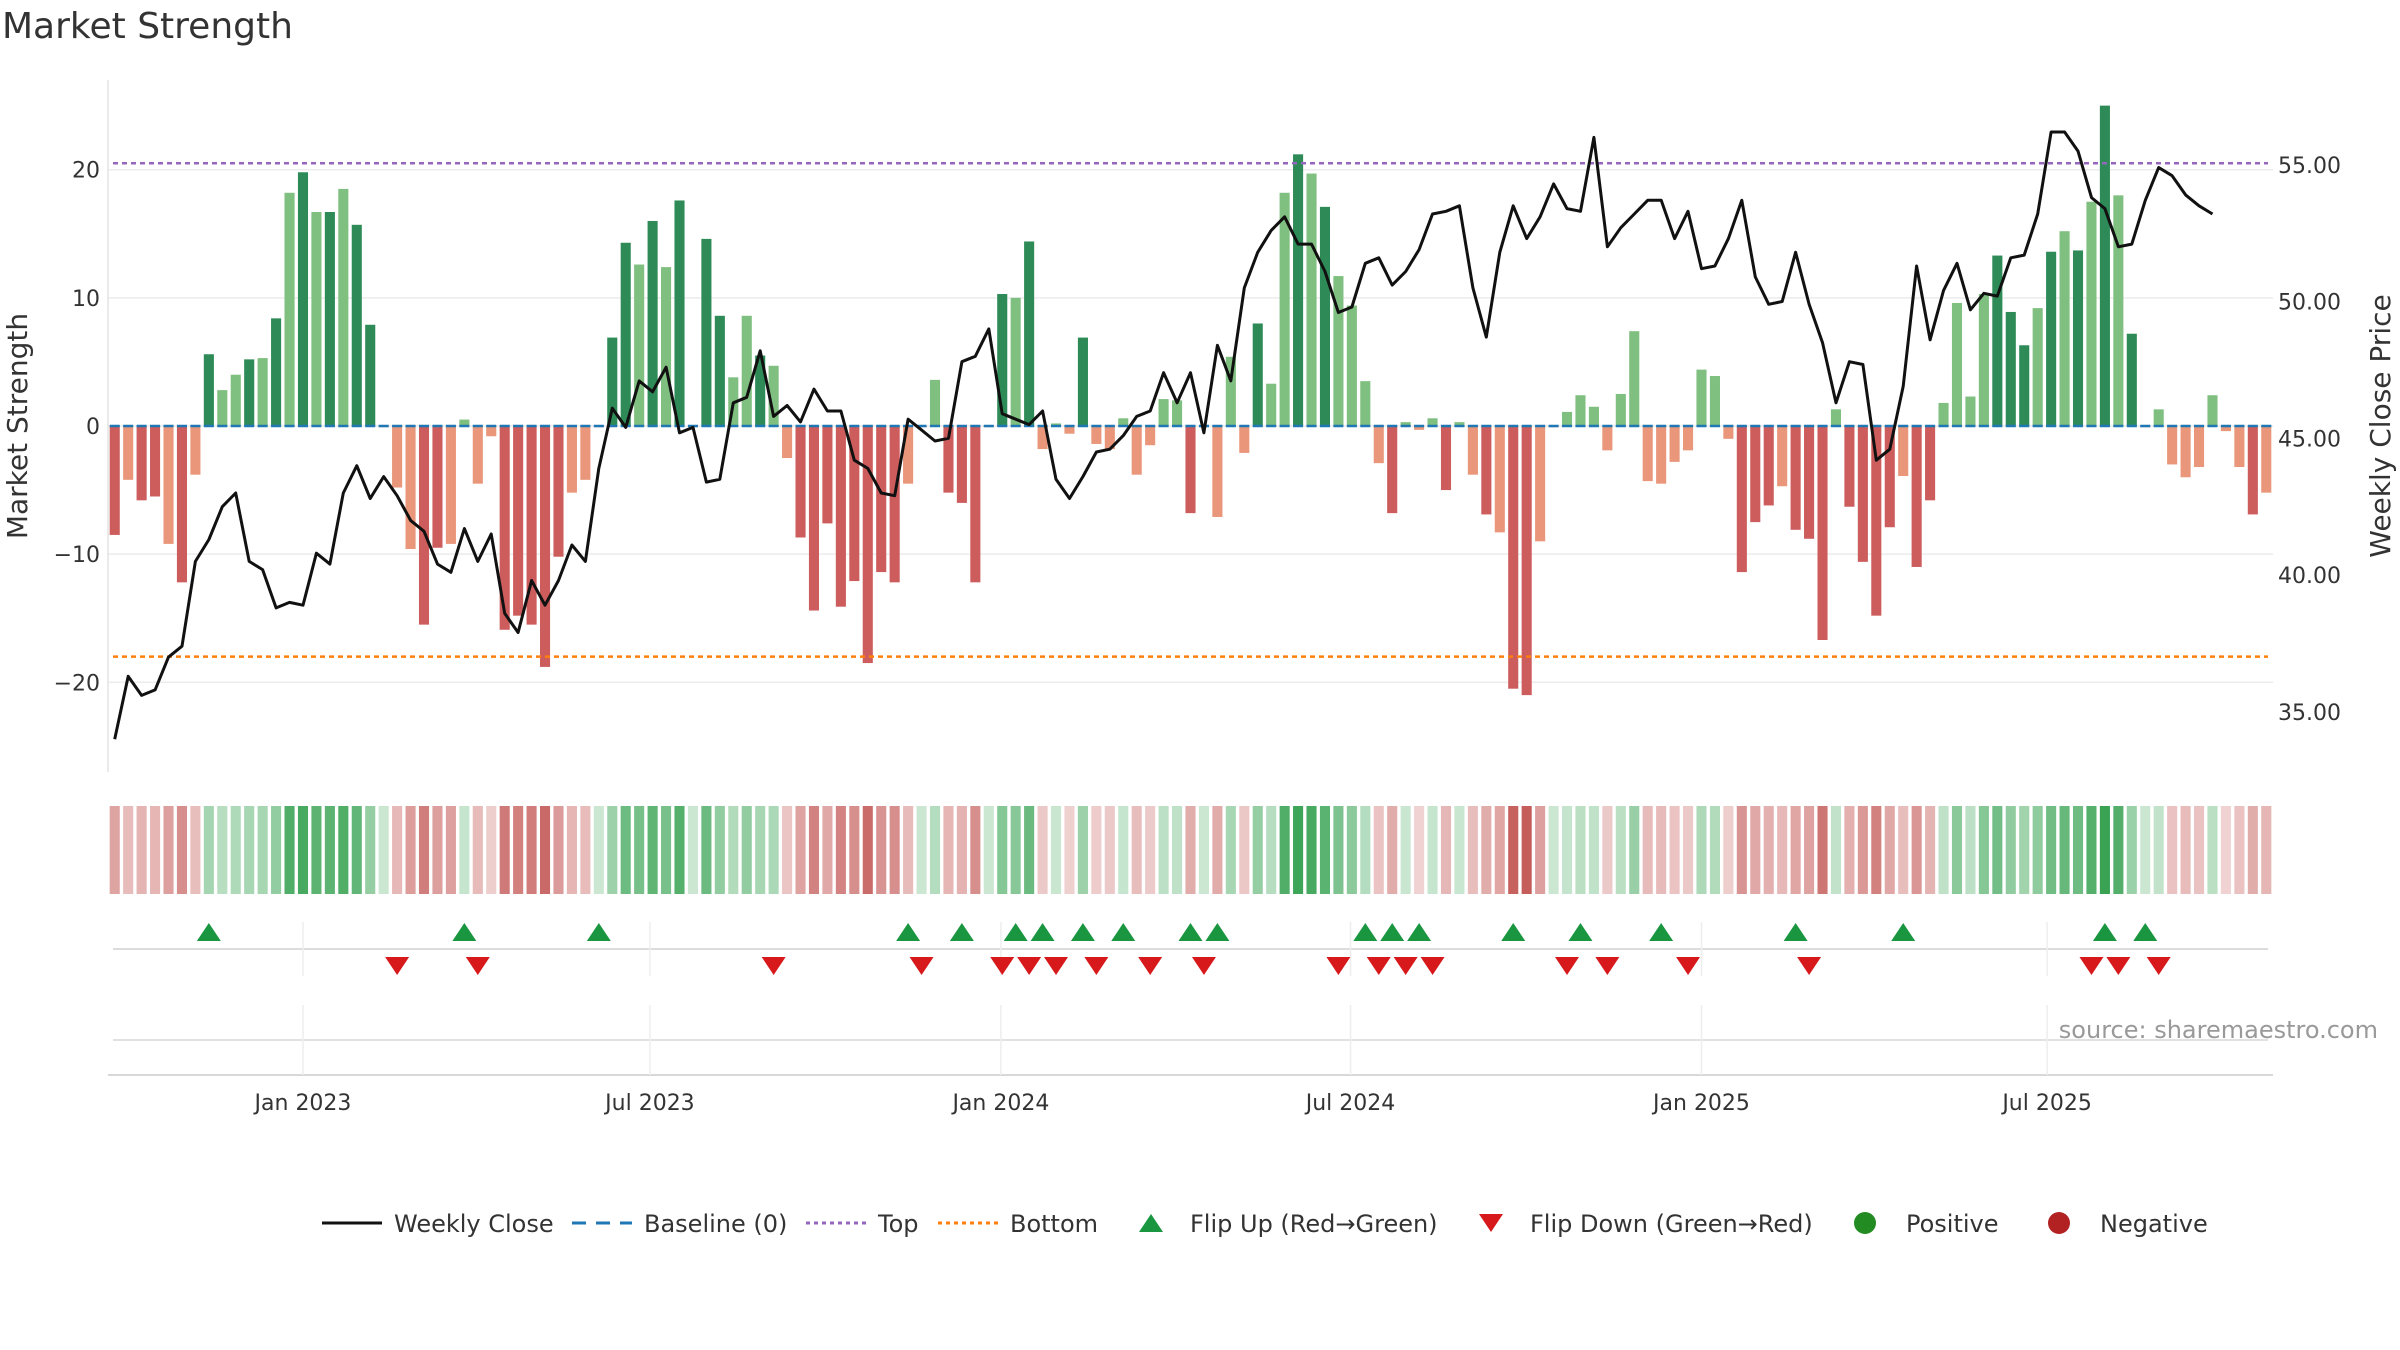 The height and width of the screenshot is (1350, 2400). Describe the element at coordinates (2309, 303) in the screenshot. I see `y2-tick-label: 50.00` at that location.